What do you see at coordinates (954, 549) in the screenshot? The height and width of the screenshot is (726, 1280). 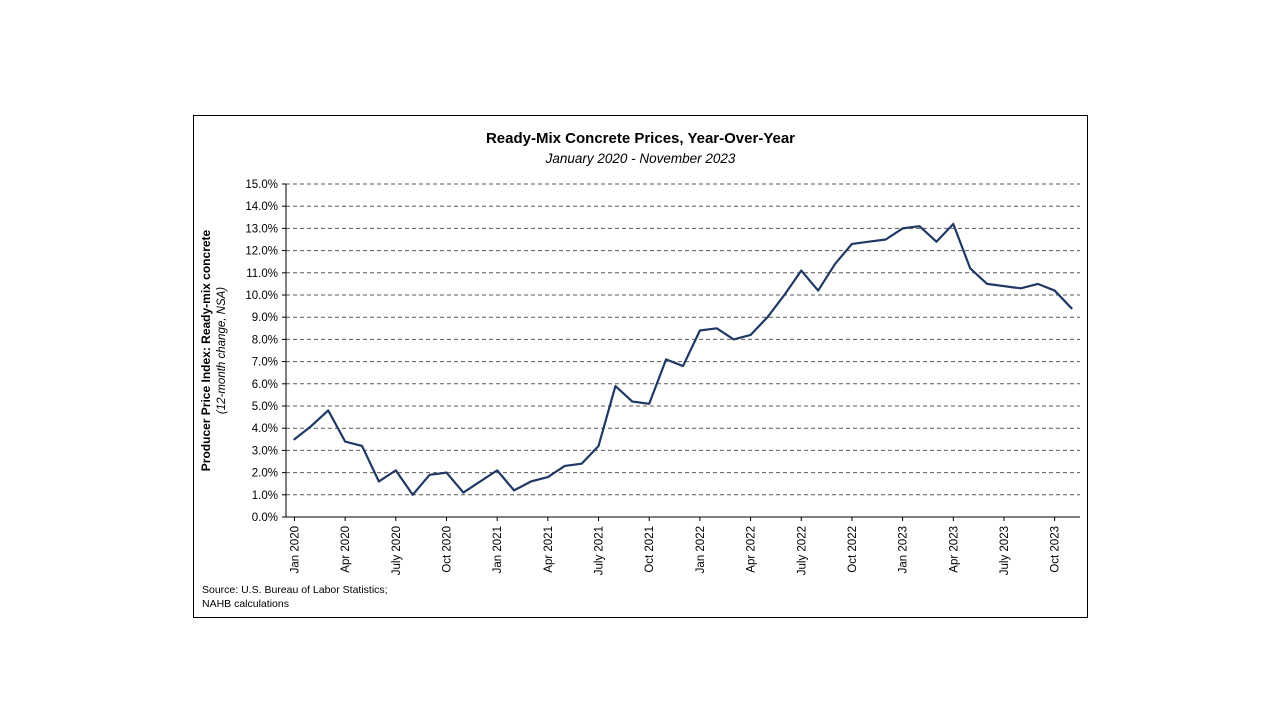 I see `x-tick-label: Apr 2023` at bounding box center [954, 549].